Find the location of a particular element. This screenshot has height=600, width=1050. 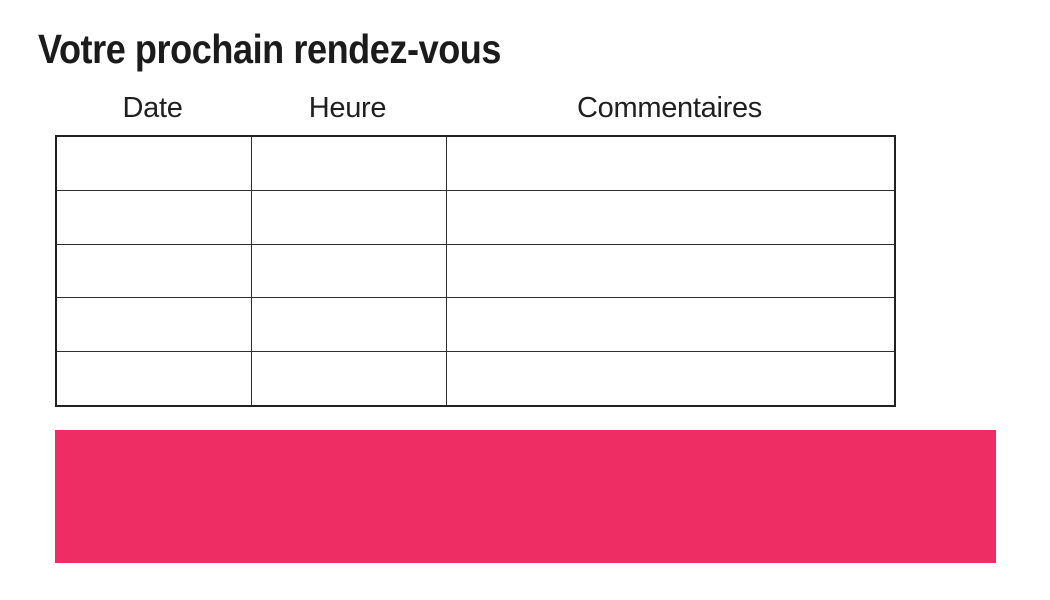

column-header-date: Date is located at coordinates (152, 108).